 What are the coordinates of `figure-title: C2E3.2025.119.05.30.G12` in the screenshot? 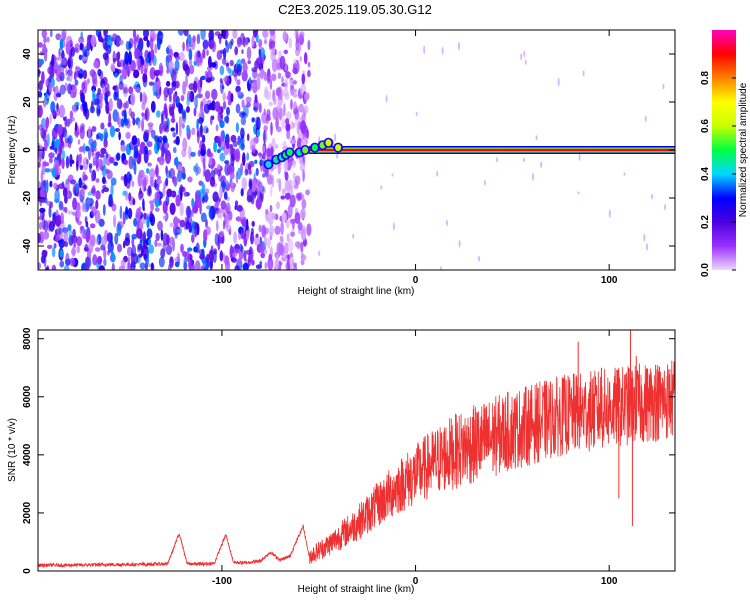 It's located at (355, 9).